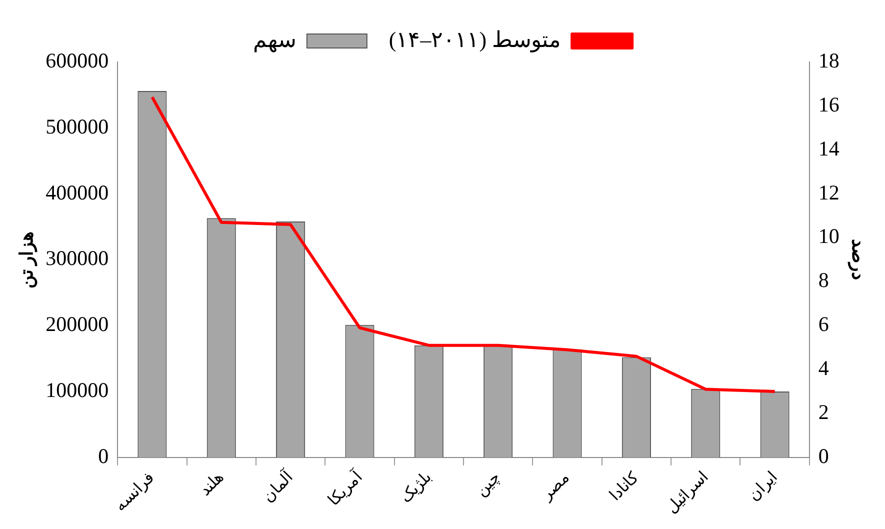 Image resolution: width=885 pixels, height=529 pixels. I want to click on y2-tick-label: 16, so click(829, 104).